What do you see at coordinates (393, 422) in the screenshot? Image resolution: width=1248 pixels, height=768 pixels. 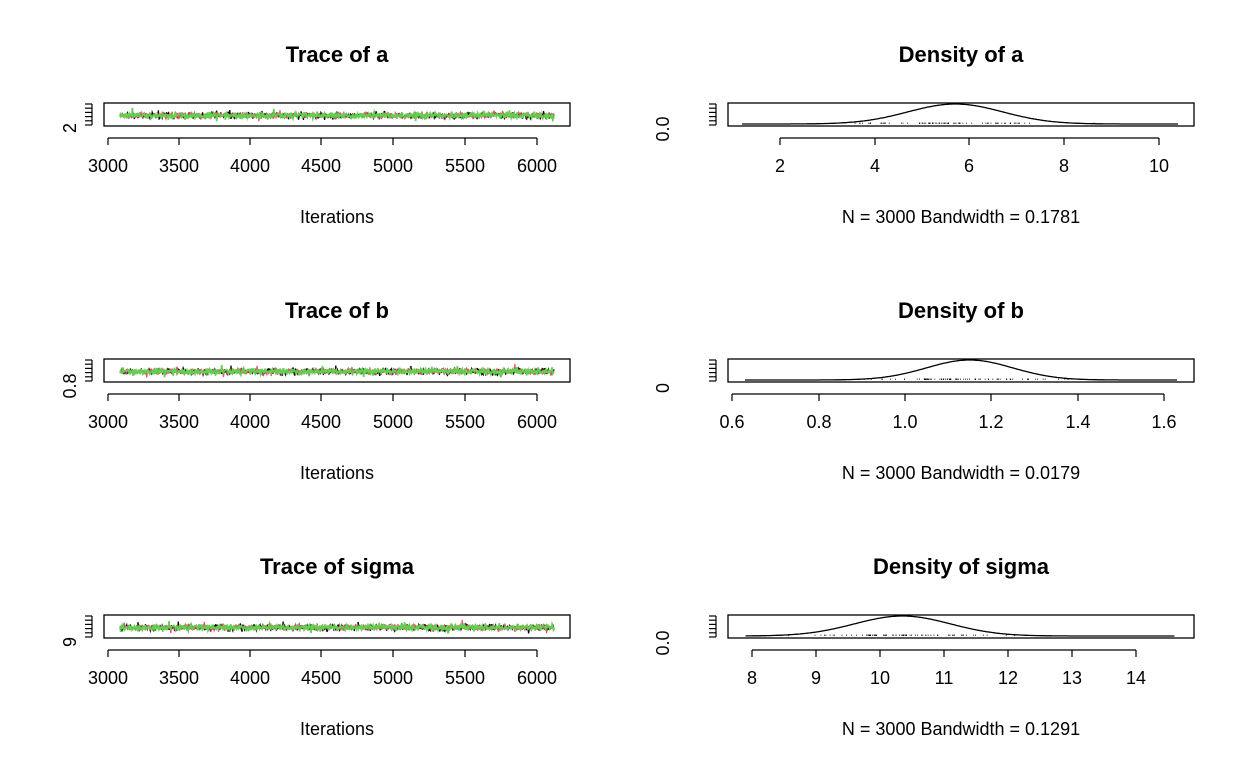 I see `trace-b-x-tick-label: 5000` at bounding box center [393, 422].